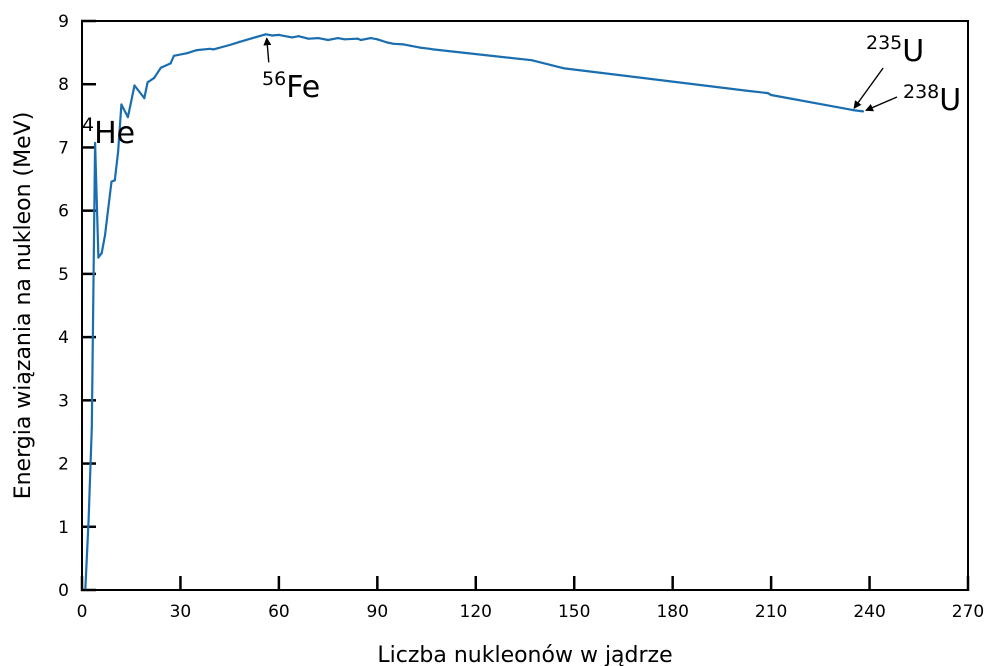 The image size is (991, 666). Describe the element at coordinates (279, 612) in the screenshot. I see `x-tick-label: 60` at that location.